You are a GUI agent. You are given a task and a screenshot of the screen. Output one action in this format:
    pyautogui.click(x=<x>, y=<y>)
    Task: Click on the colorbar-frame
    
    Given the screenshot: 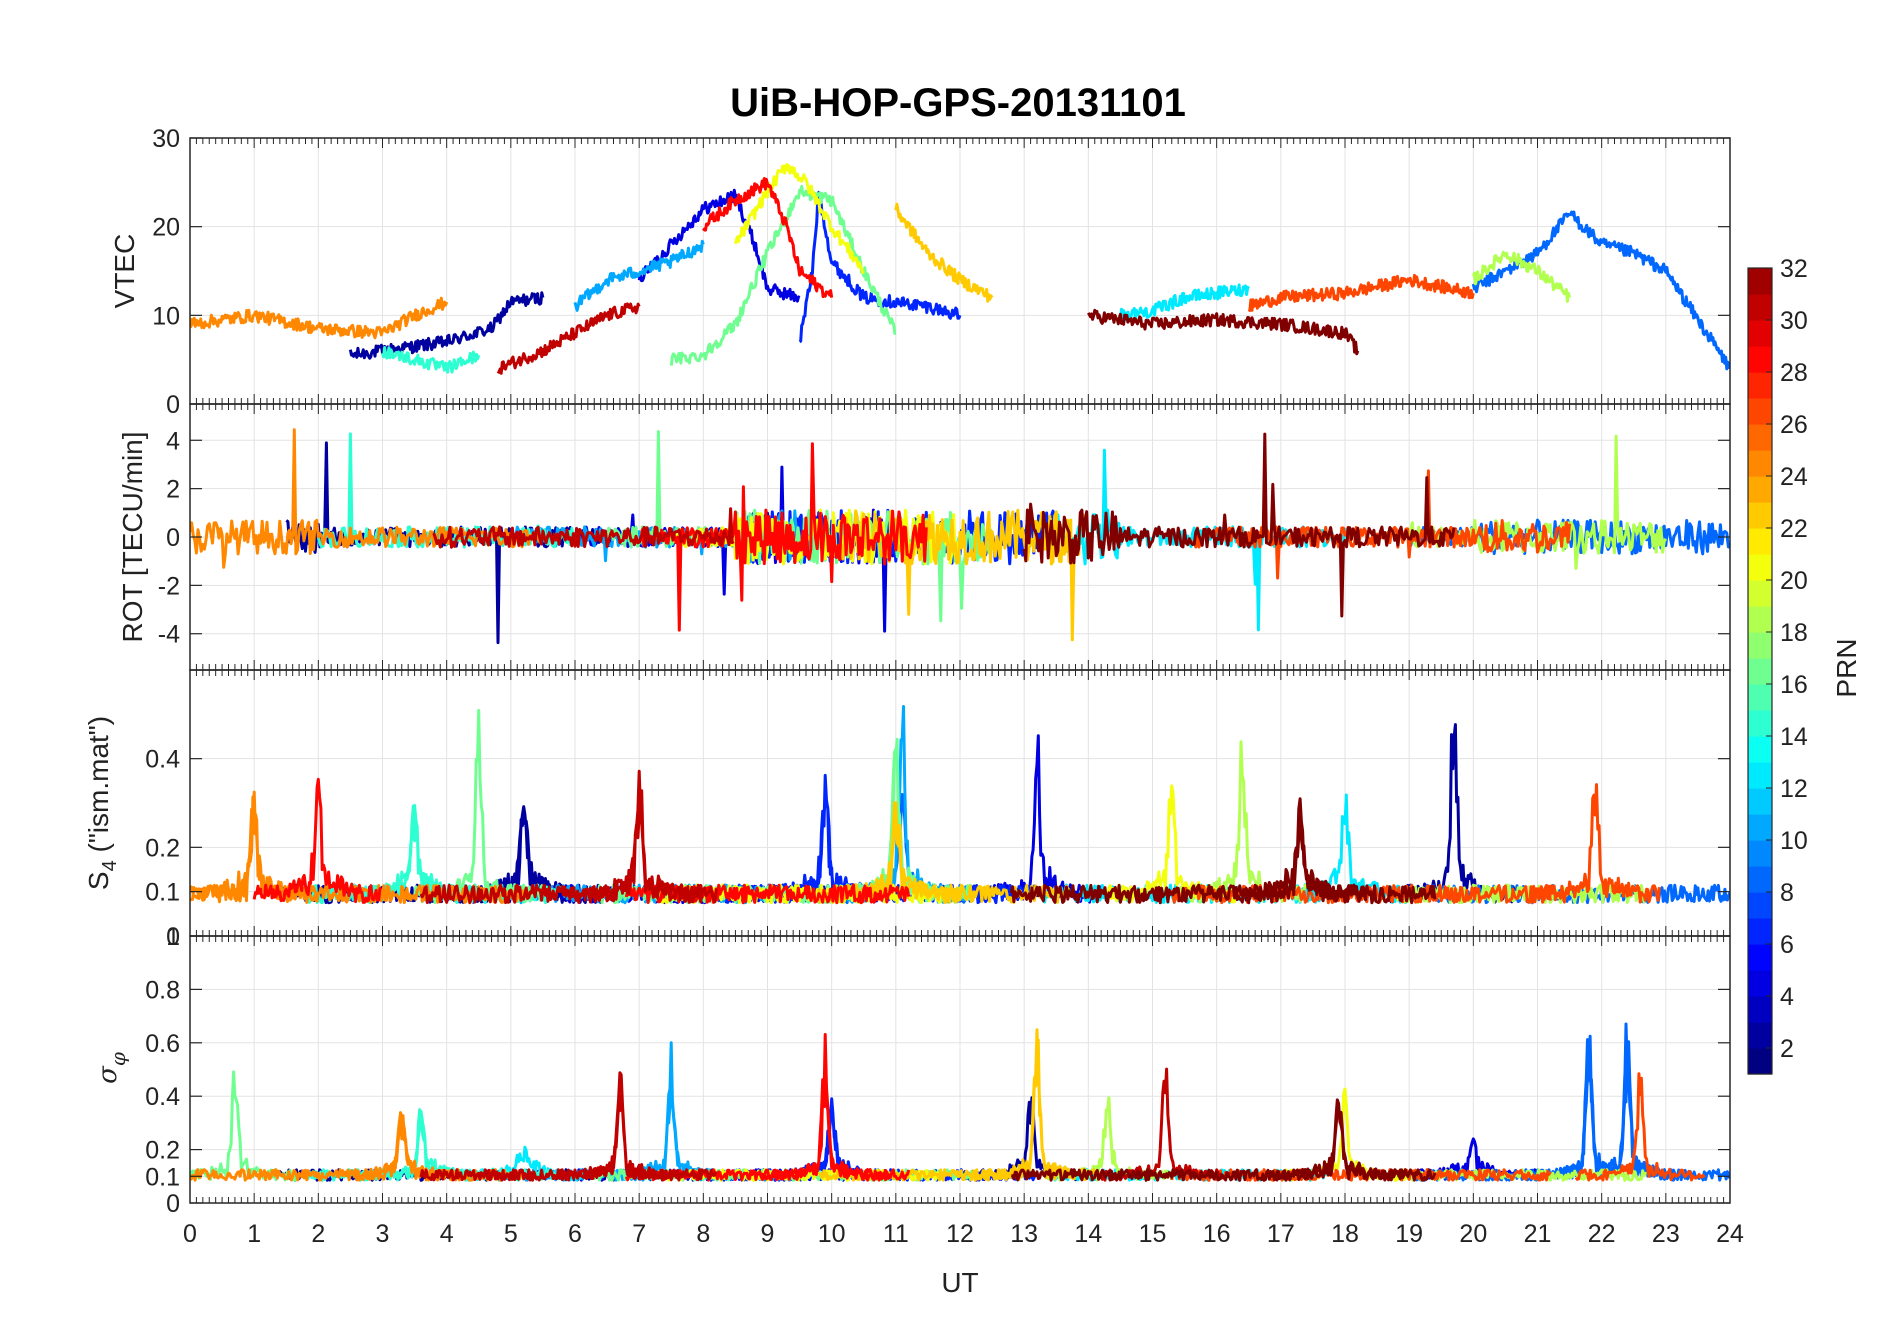 What is the action you would take?
    pyautogui.click(x=1760, y=671)
    